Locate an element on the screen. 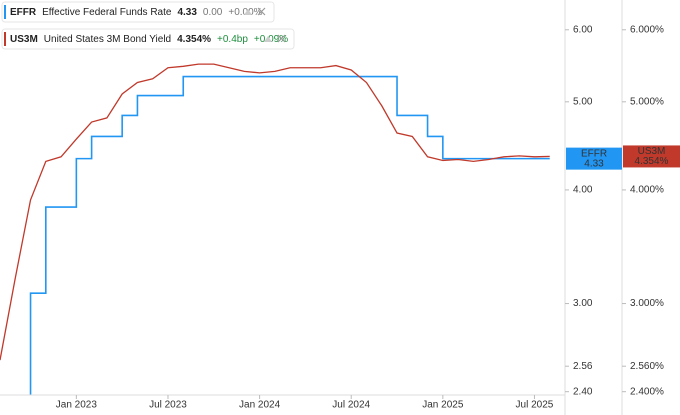  legend-name: US3M is located at coordinates (24, 39).